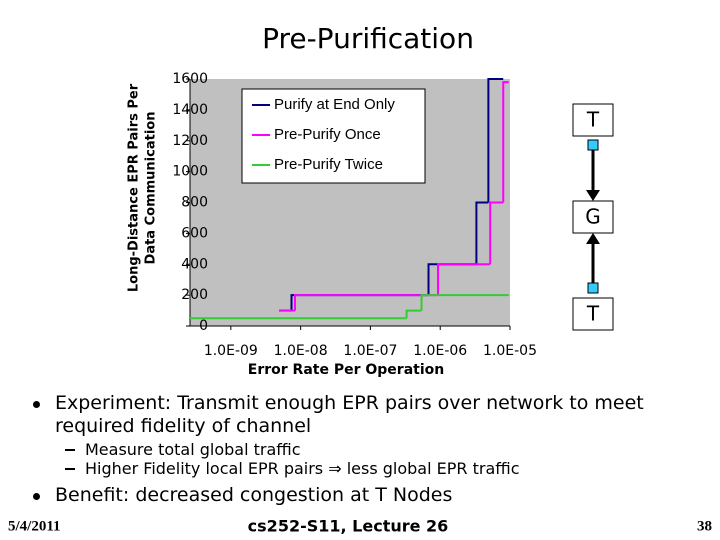  I want to click on x-tick-label: 1.0E-06, so click(440, 351).